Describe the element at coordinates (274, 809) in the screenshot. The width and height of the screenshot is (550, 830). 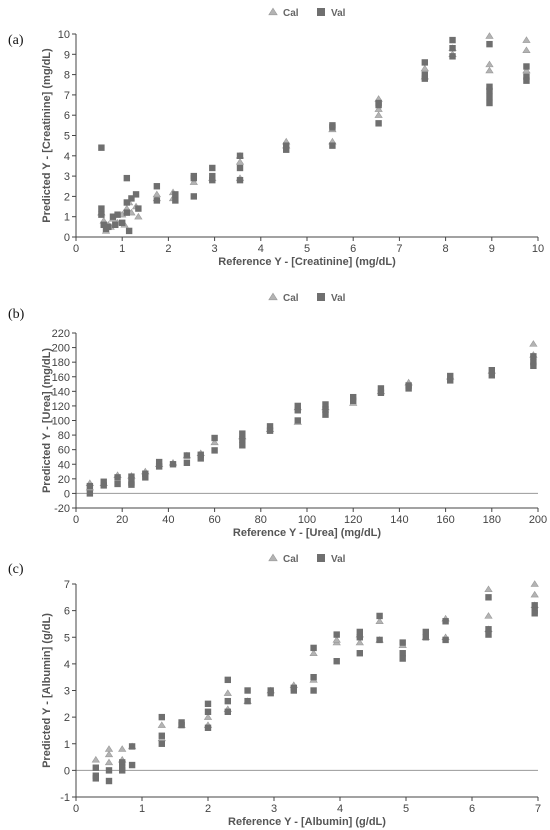
I see `x-tick-label: 3` at that location.